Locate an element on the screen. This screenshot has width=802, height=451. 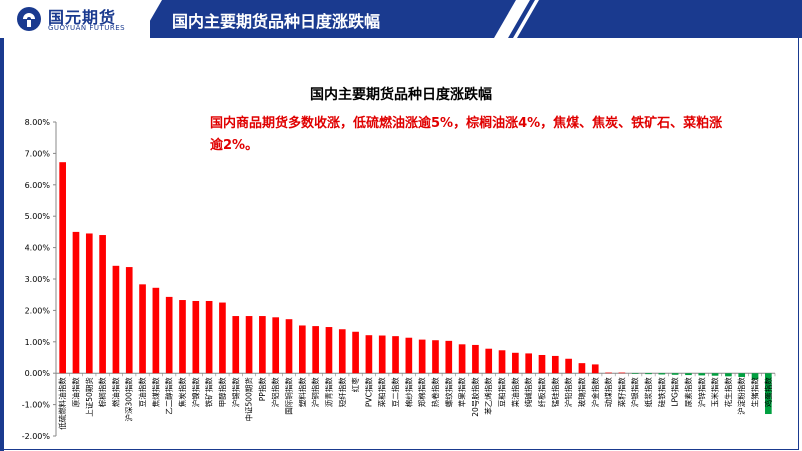
x-tick-label: 菜籽指数 is located at coordinates (621, 392).